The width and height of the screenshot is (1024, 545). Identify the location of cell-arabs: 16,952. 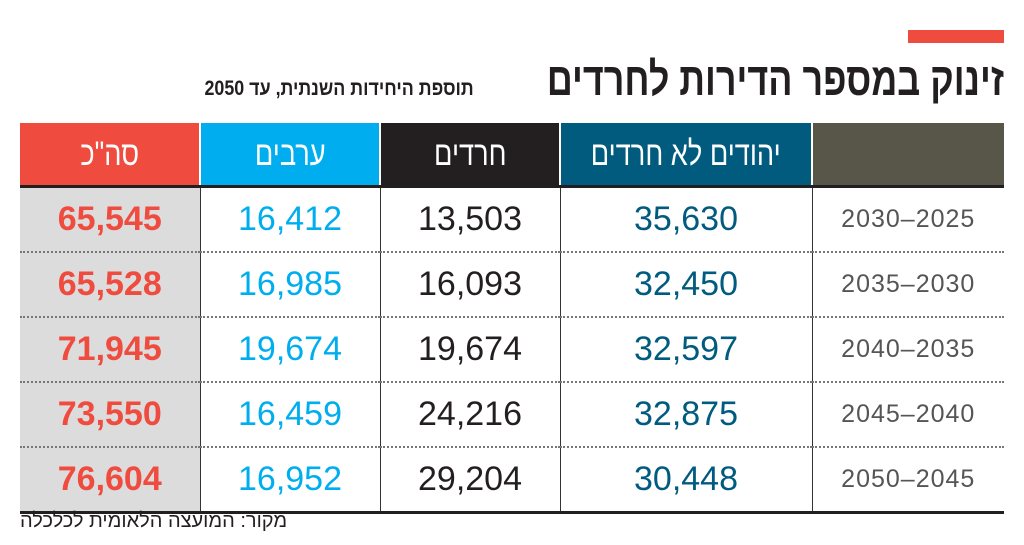
(289, 480).